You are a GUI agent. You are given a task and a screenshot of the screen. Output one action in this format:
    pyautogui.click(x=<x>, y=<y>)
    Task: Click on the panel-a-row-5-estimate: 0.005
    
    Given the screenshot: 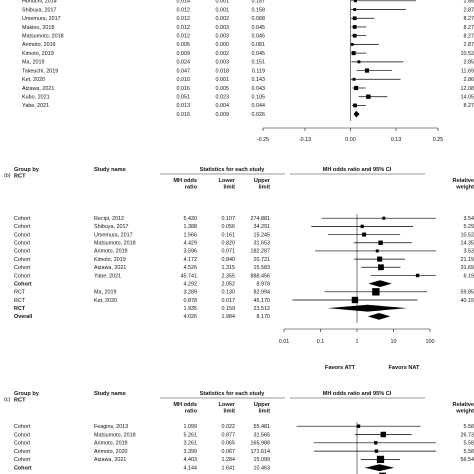 What is the action you would take?
    pyautogui.click(x=184, y=45)
    